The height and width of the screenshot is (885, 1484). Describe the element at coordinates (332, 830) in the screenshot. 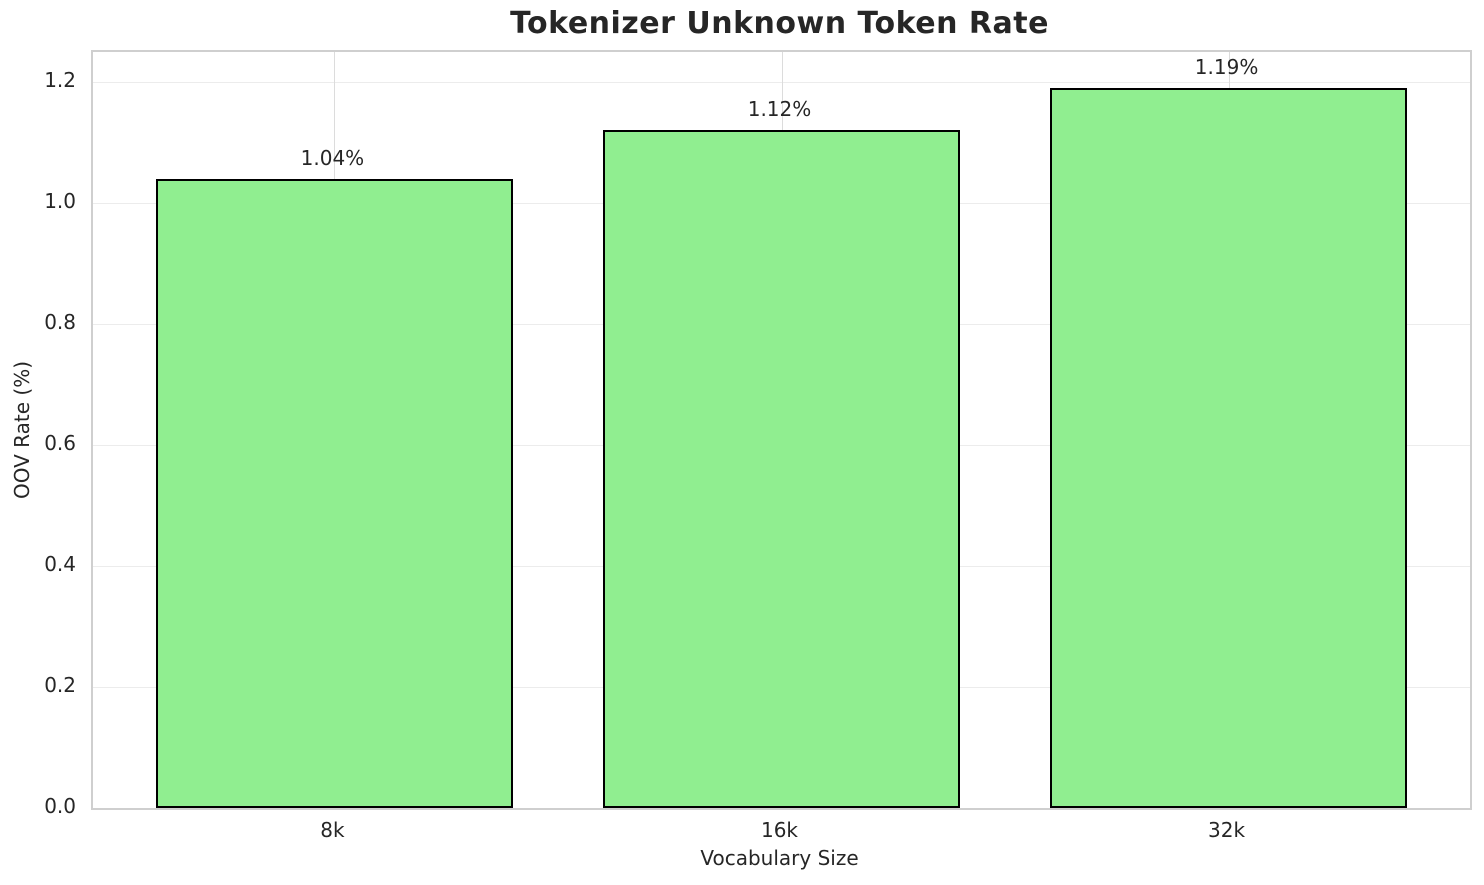

I see `x-tick-label: 8k` at that location.